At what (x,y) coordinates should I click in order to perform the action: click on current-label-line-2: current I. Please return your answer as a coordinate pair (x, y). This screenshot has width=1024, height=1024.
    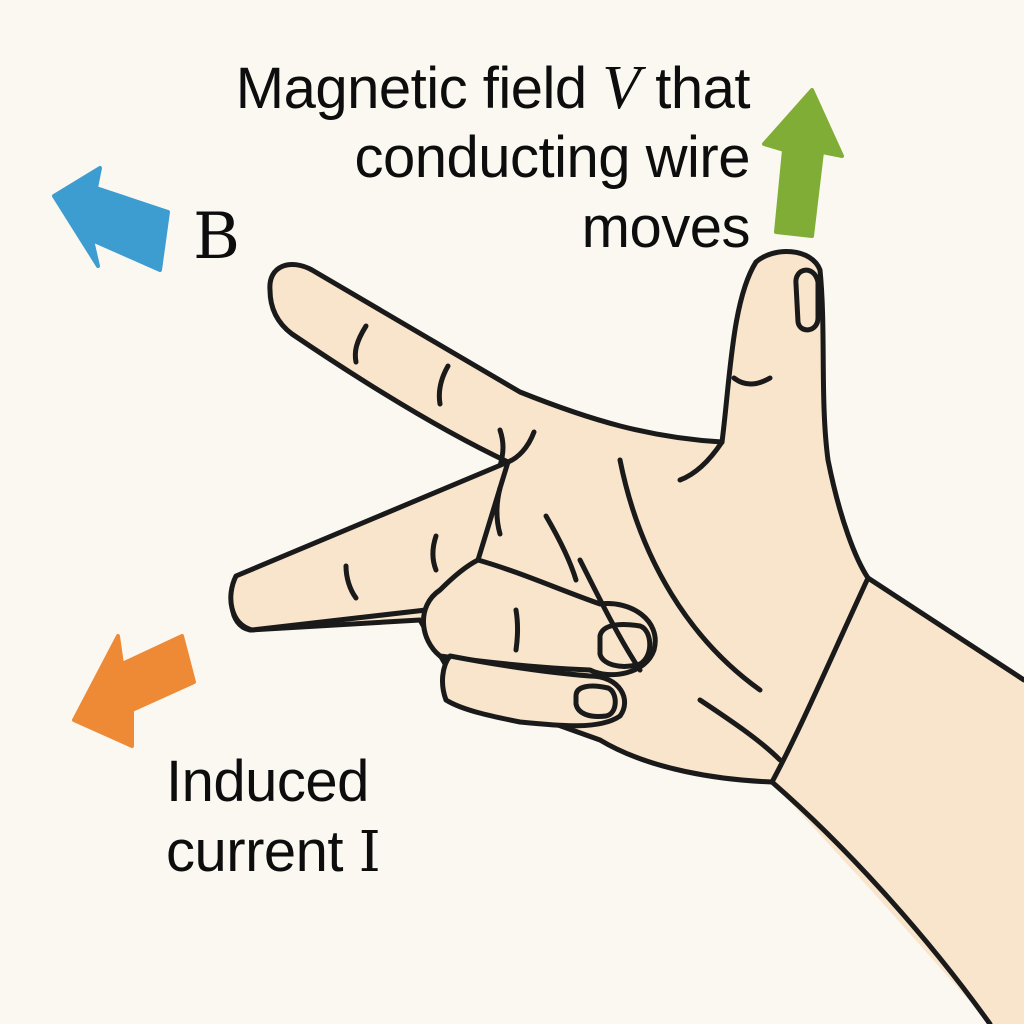
    Looking at the image, I should click on (273, 852).